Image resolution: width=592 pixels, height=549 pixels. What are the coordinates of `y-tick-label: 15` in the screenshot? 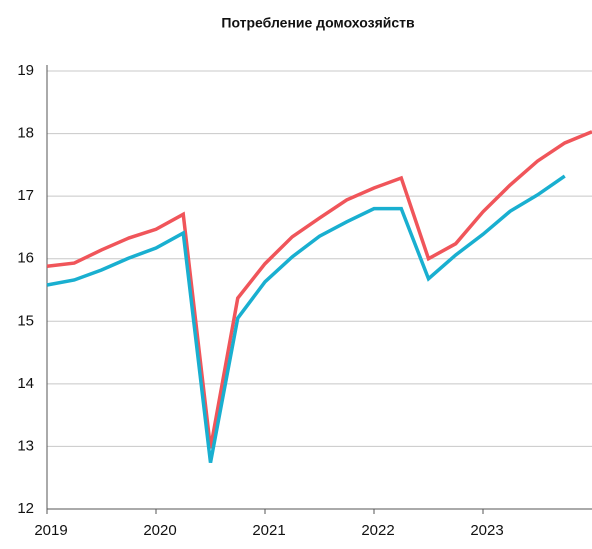 It's located at (25, 320).